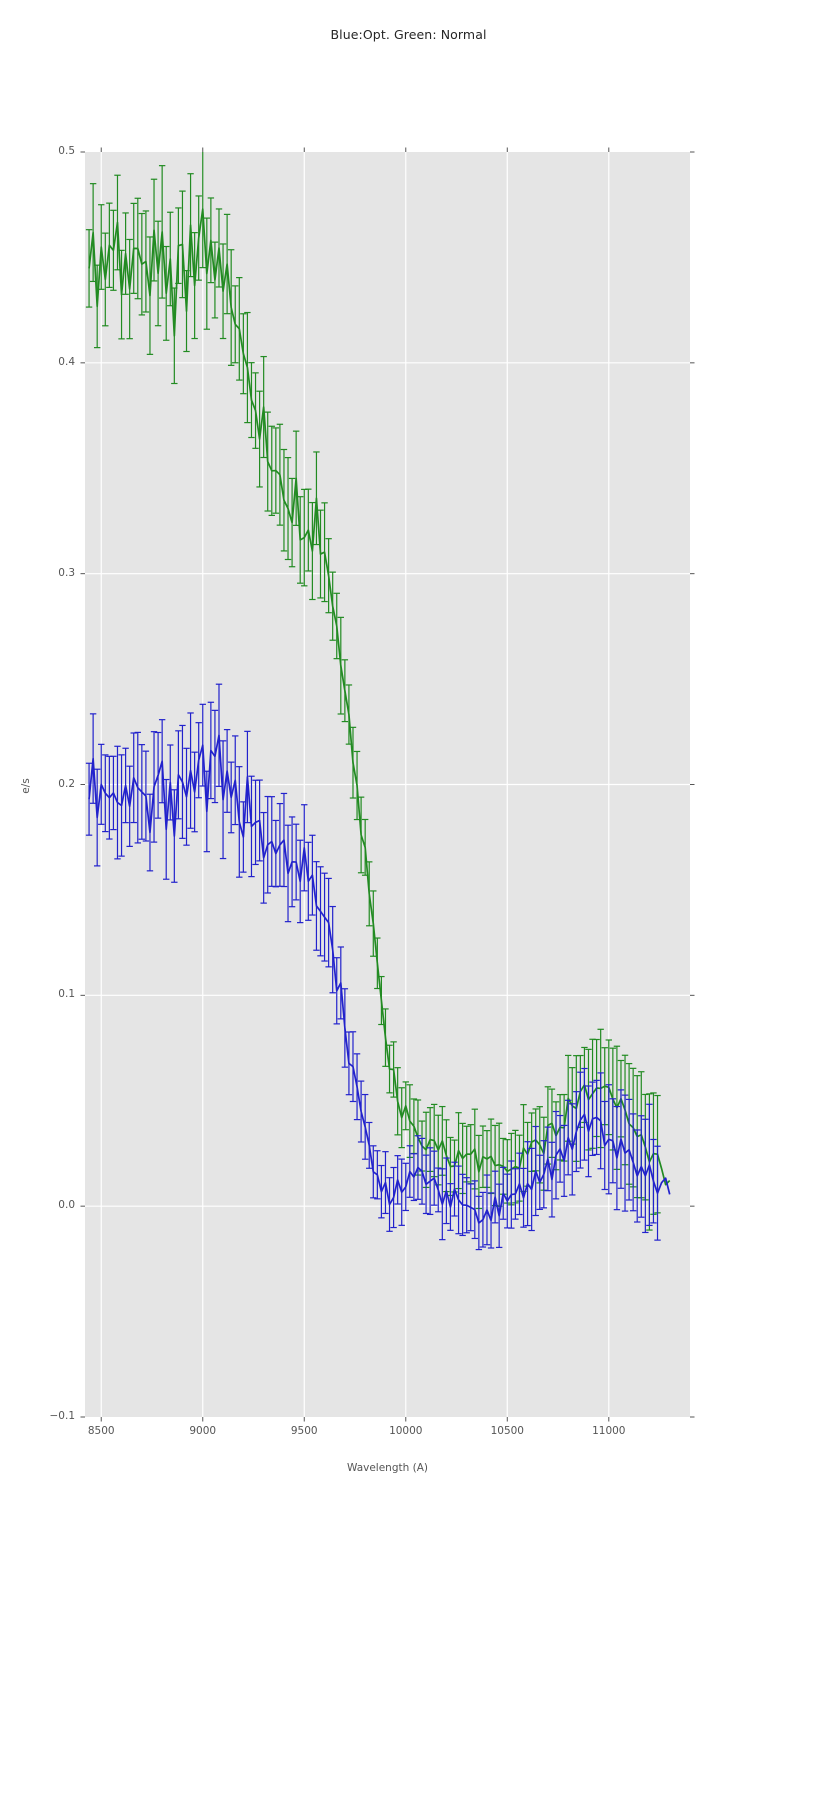 The width and height of the screenshot is (817, 1817). Describe the element at coordinates (66, 572) in the screenshot. I see `y-tick-label: 0.3` at that location.